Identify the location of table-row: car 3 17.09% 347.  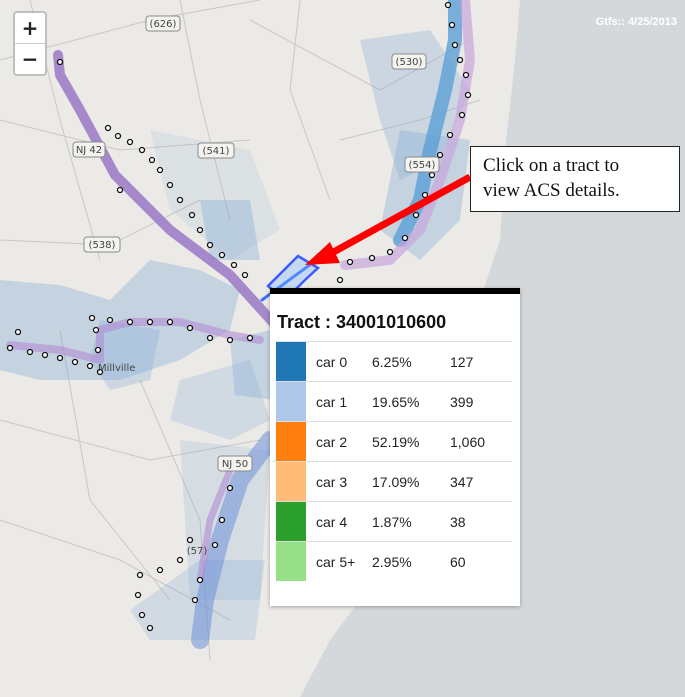
(394, 481).